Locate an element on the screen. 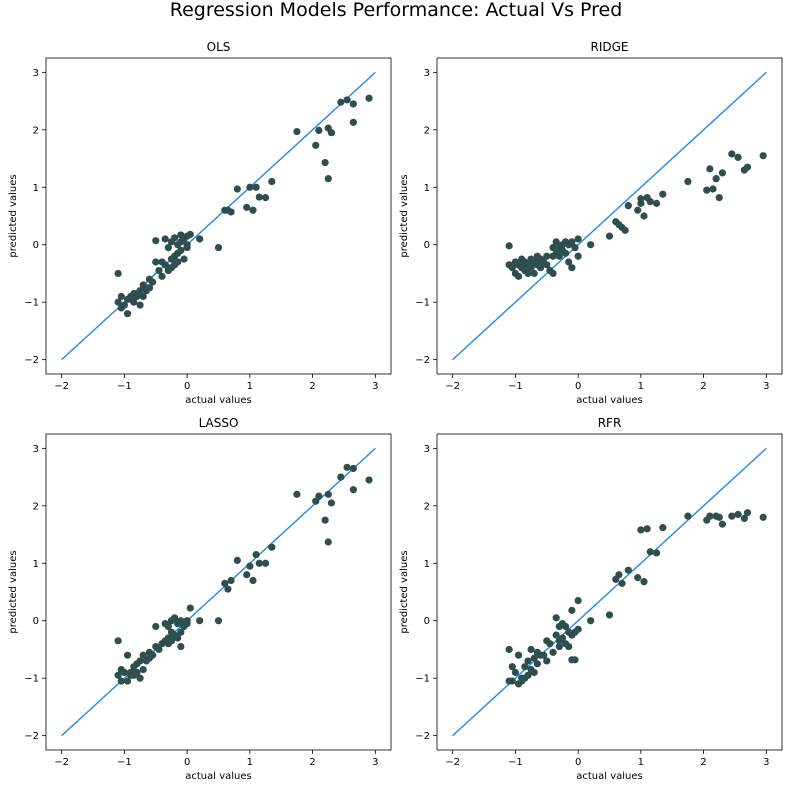 The height and width of the screenshot is (792, 792). x-tick-label: 0 is located at coordinates (187, 386).